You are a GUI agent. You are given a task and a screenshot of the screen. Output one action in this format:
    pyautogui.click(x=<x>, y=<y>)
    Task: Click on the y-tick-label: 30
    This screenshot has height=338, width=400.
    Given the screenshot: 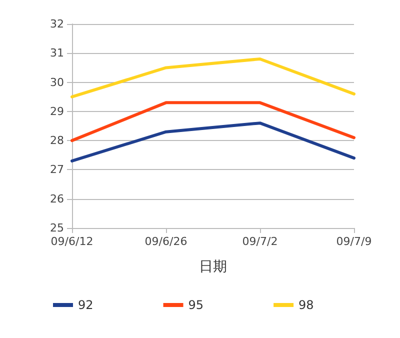 What is the action you would take?
    pyautogui.click(x=57, y=82)
    